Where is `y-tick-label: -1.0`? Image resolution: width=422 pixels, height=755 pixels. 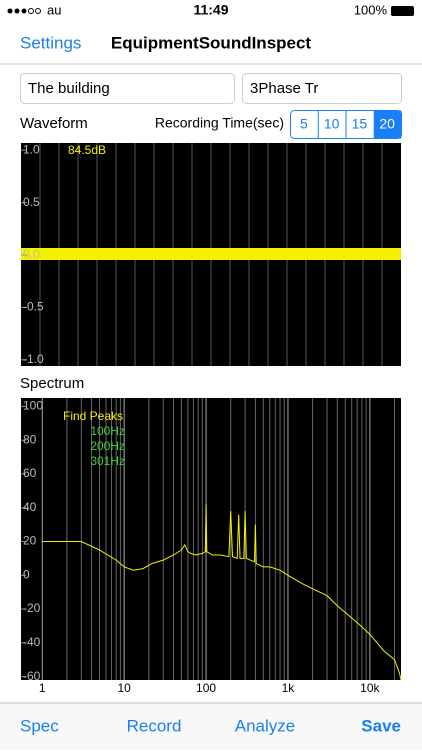
y-tick-label: -1.0 is located at coordinates (33, 359).